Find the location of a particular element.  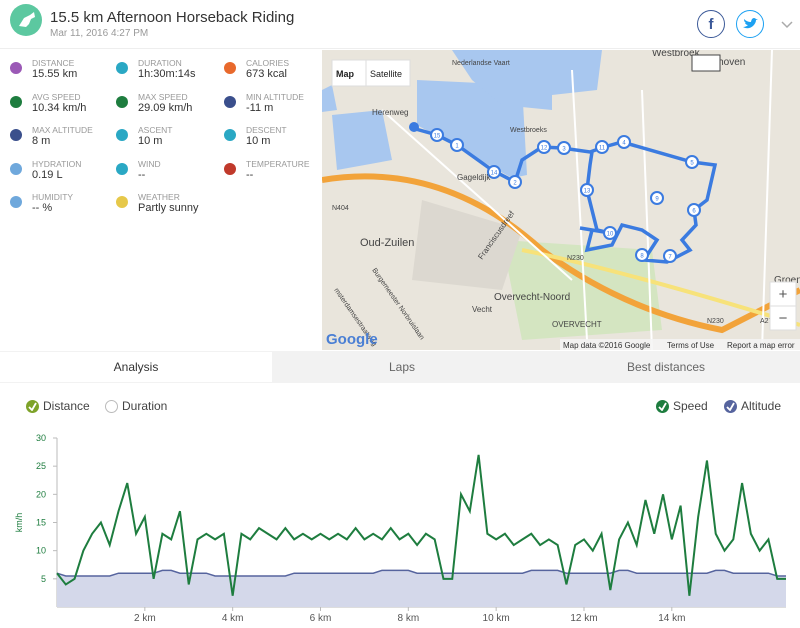

axis-toggle: Duration is located at coordinates (136, 406).